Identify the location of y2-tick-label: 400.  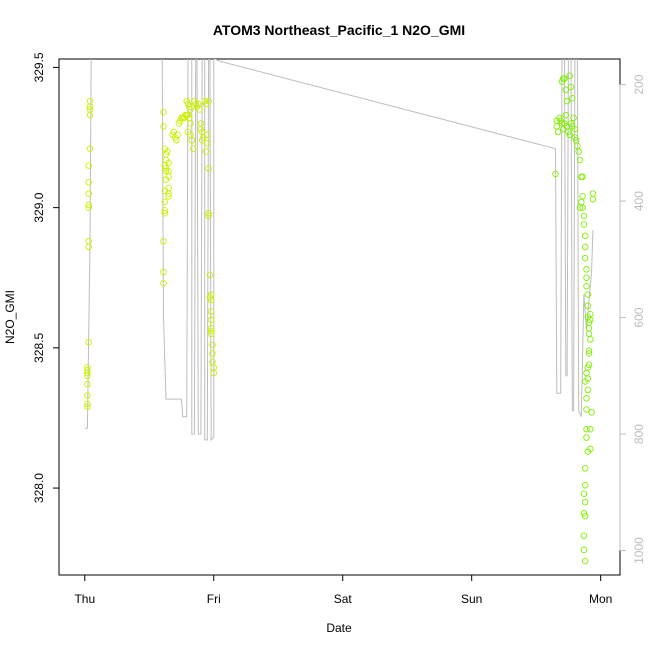
(639, 201).